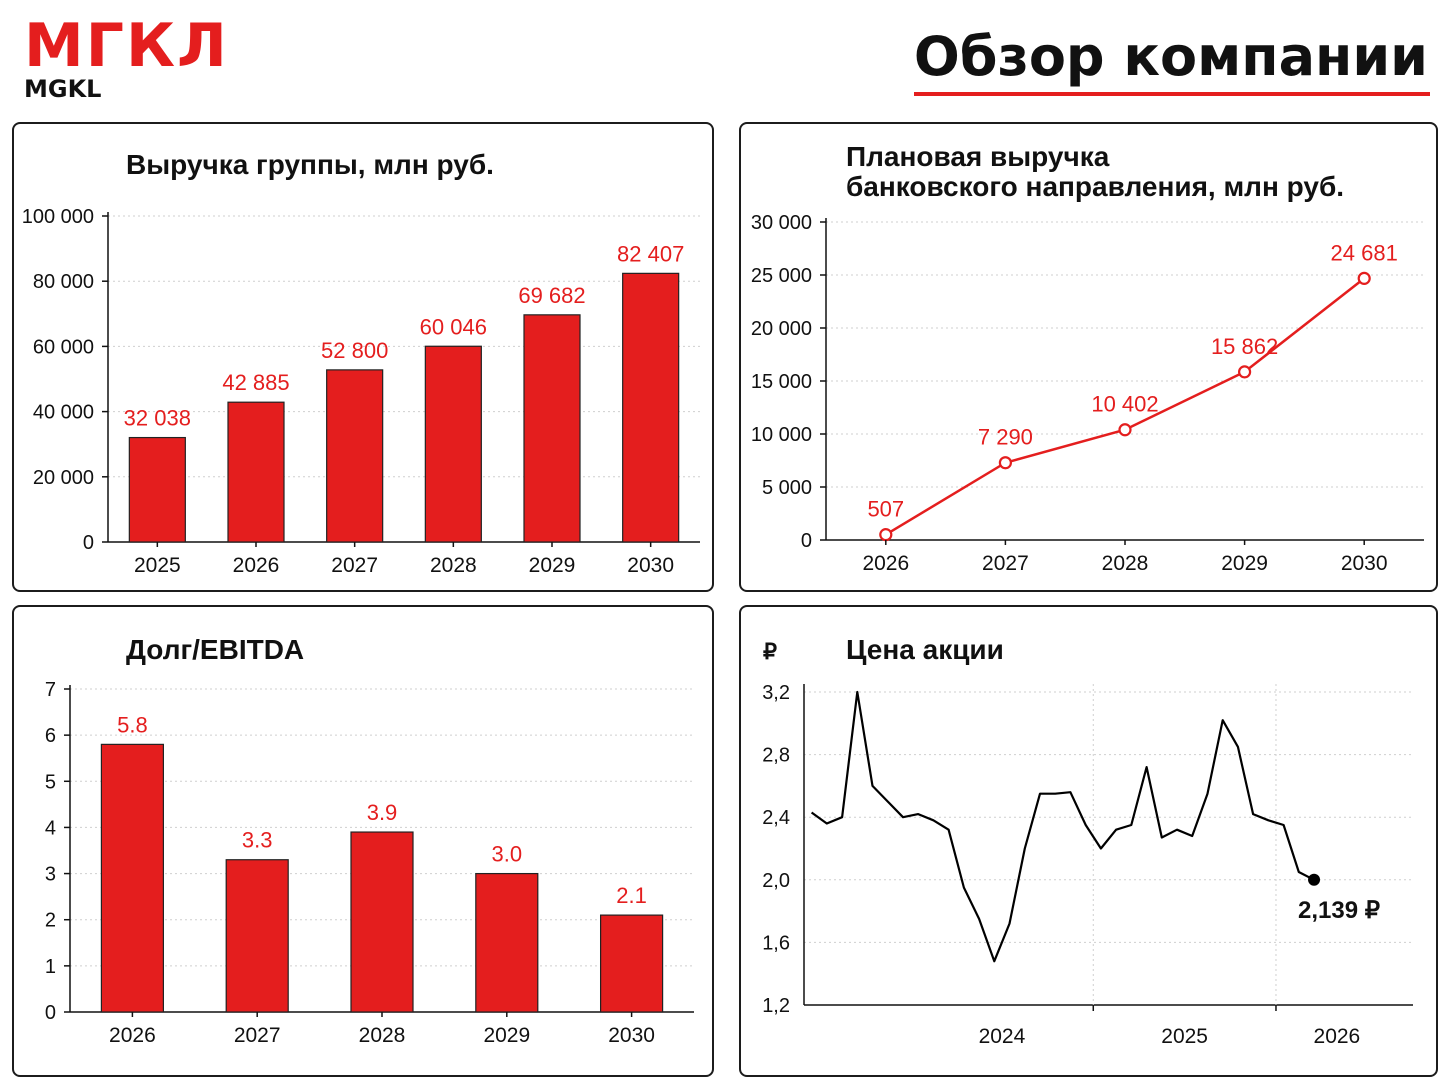 This screenshot has height=1086, width=1448. I want to click on revenue-ytick-label: 40 000, so click(63, 413).